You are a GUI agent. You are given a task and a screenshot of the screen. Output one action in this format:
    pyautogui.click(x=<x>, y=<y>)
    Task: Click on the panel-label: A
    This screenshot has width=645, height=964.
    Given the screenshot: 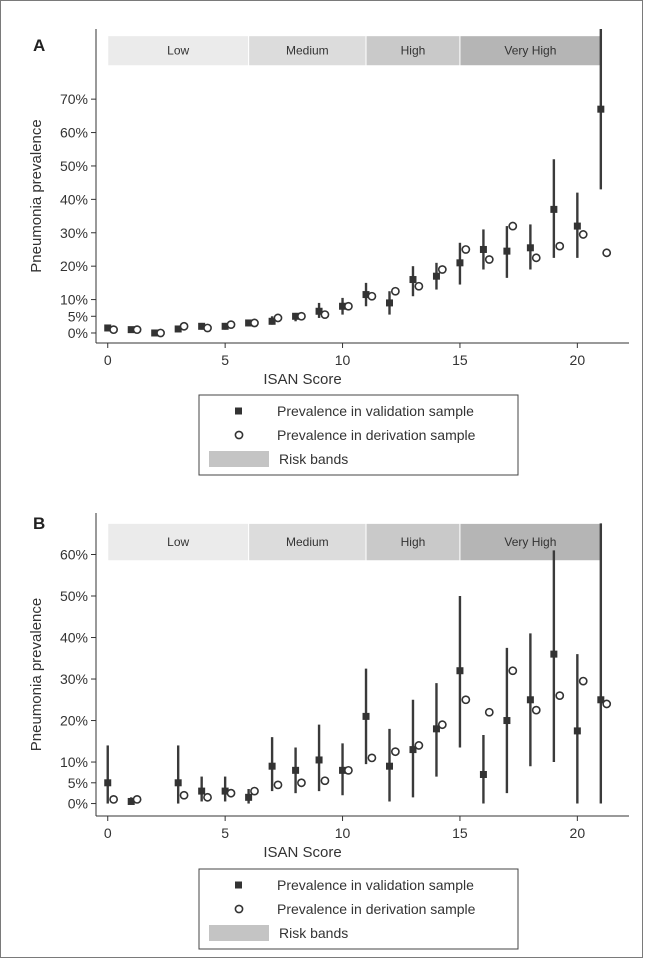 What is the action you would take?
    pyautogui.click(x=39, y=45)
    